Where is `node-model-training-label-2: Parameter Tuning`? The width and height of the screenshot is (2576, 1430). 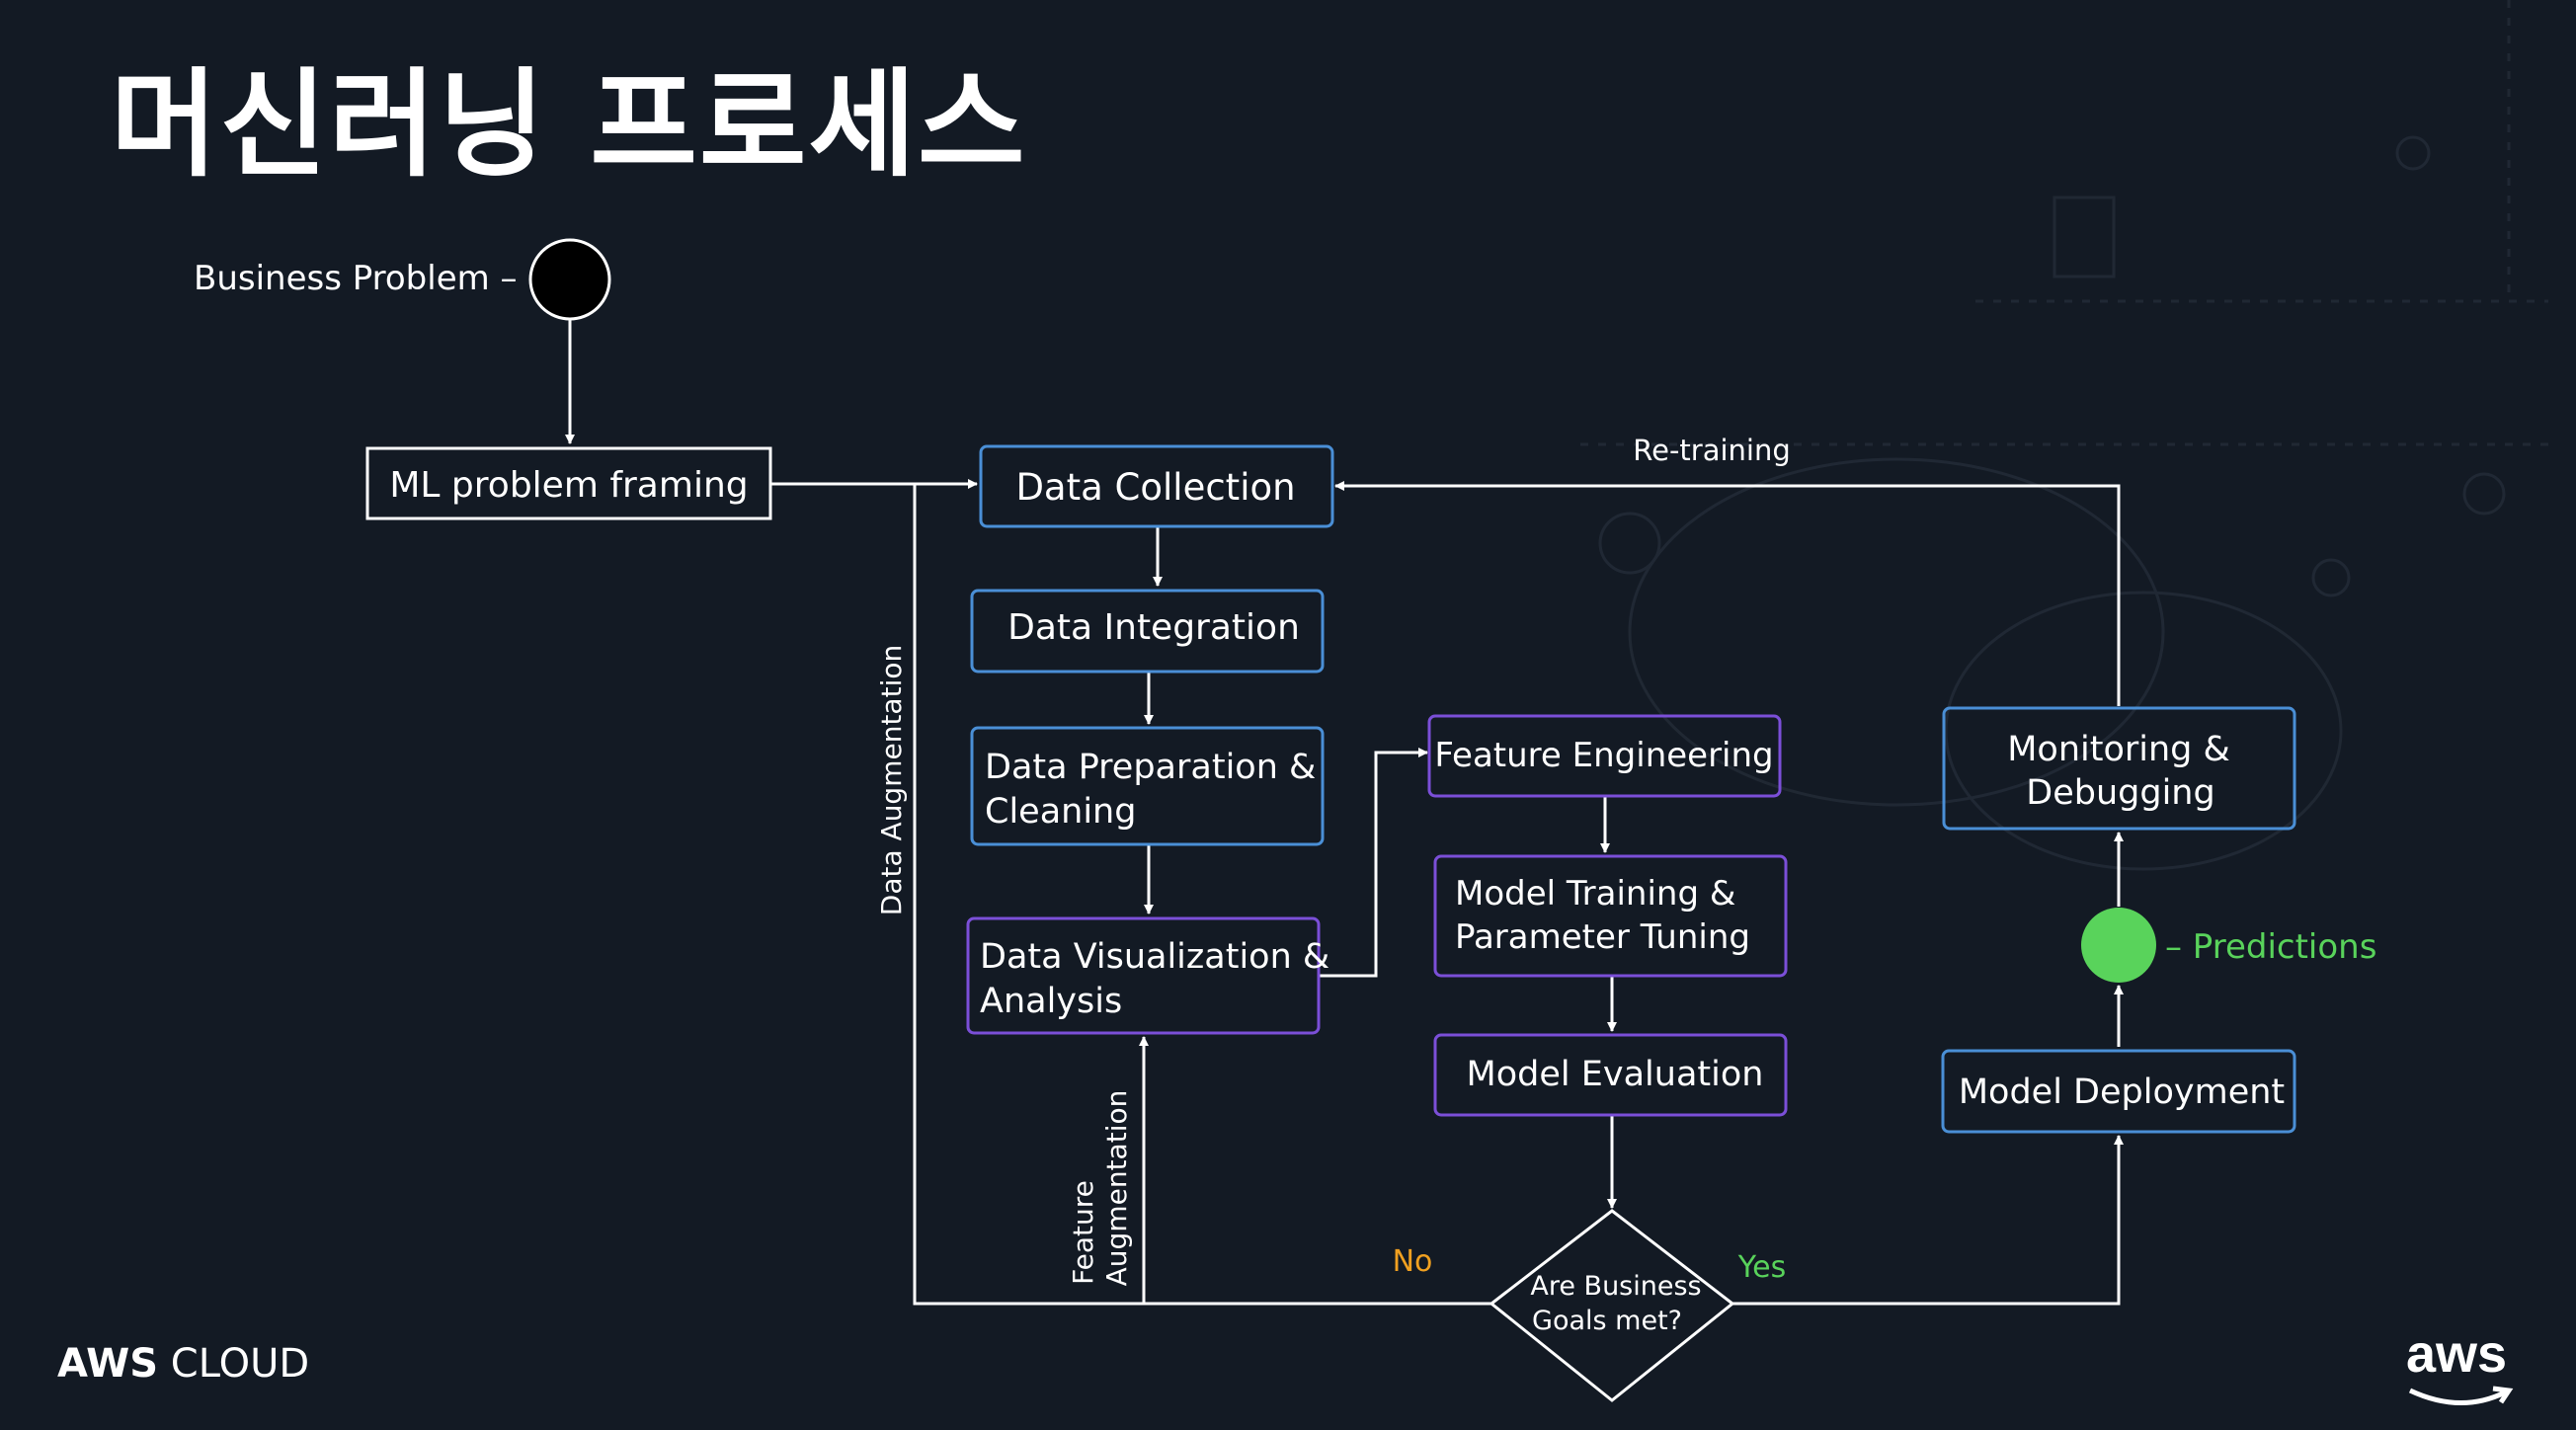
node-model-training-label-2: Parameter Tuning is located at coordinates (1602, 937).